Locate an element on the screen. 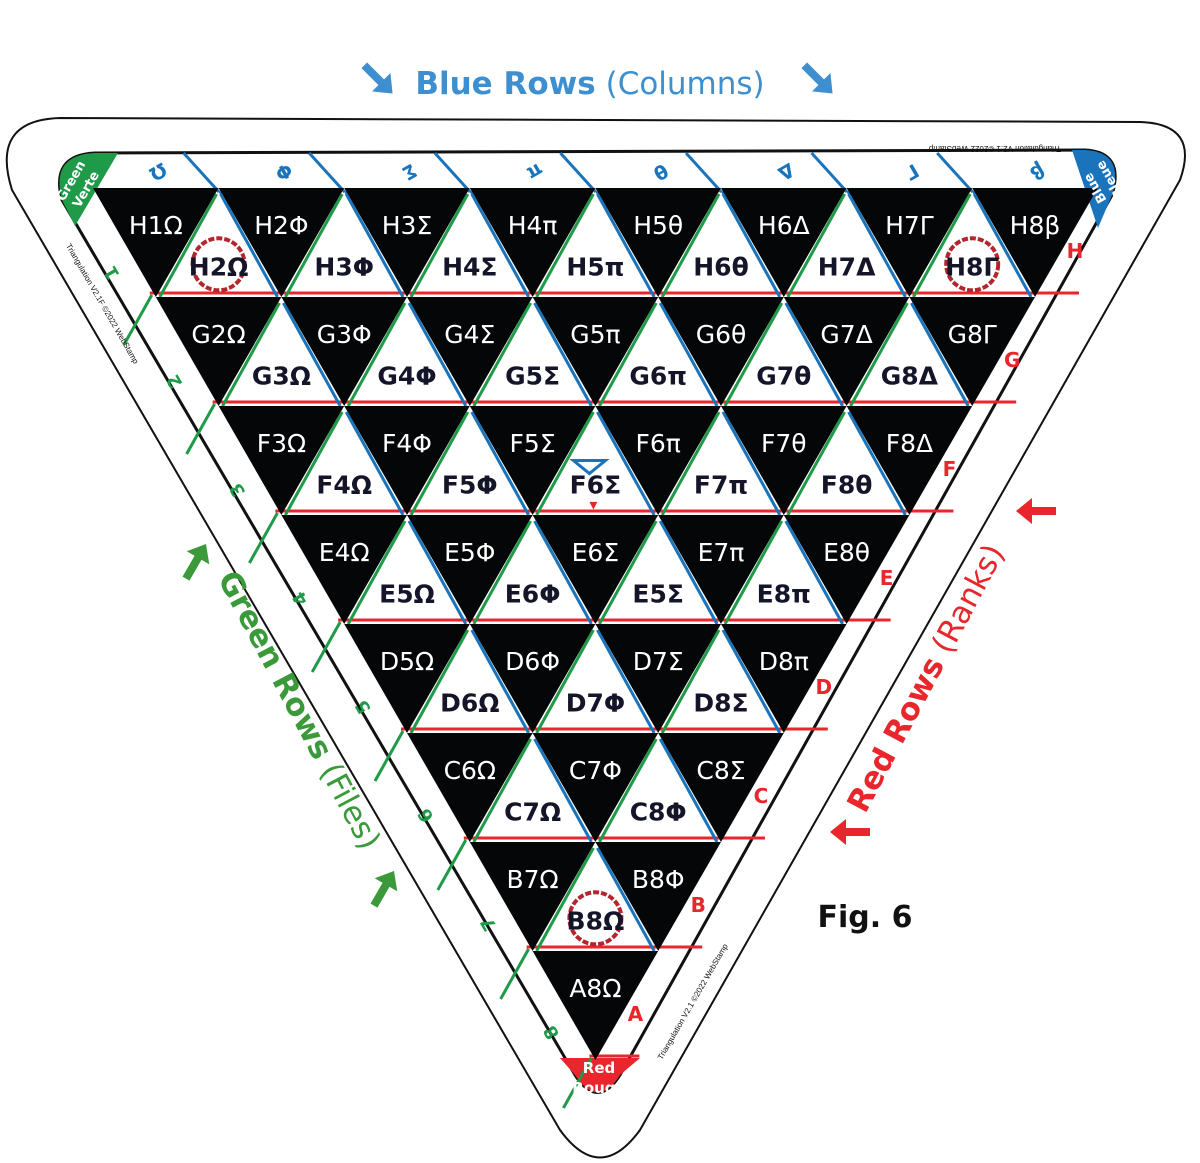 This screenshot has height=1163, width=1200. black-cell-label: F4Φ is located at coordinates (407, 443).